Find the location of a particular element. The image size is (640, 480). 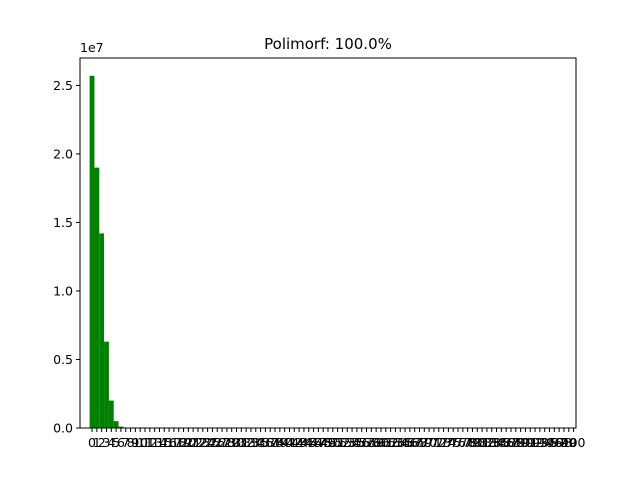

x-tick-label: 7 is located at coordinates (126, 442).